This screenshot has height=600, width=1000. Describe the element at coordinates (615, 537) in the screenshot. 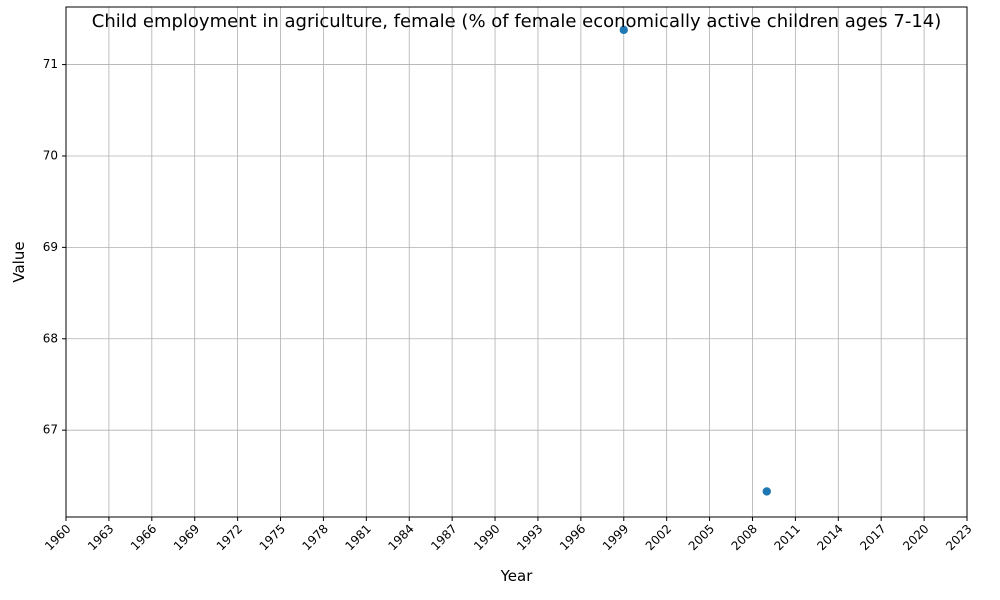

I see `x-tick-label: 1999` at that location.